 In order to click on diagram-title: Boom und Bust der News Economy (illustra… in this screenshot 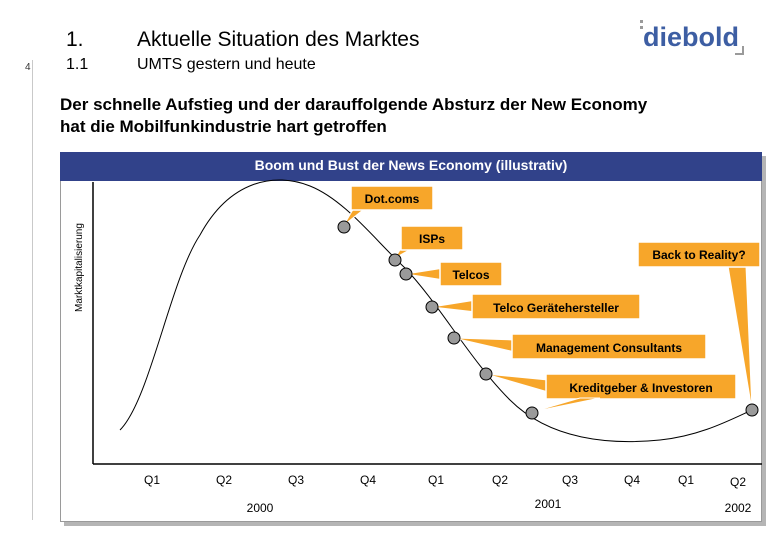, I will do `click(411, 165)`.